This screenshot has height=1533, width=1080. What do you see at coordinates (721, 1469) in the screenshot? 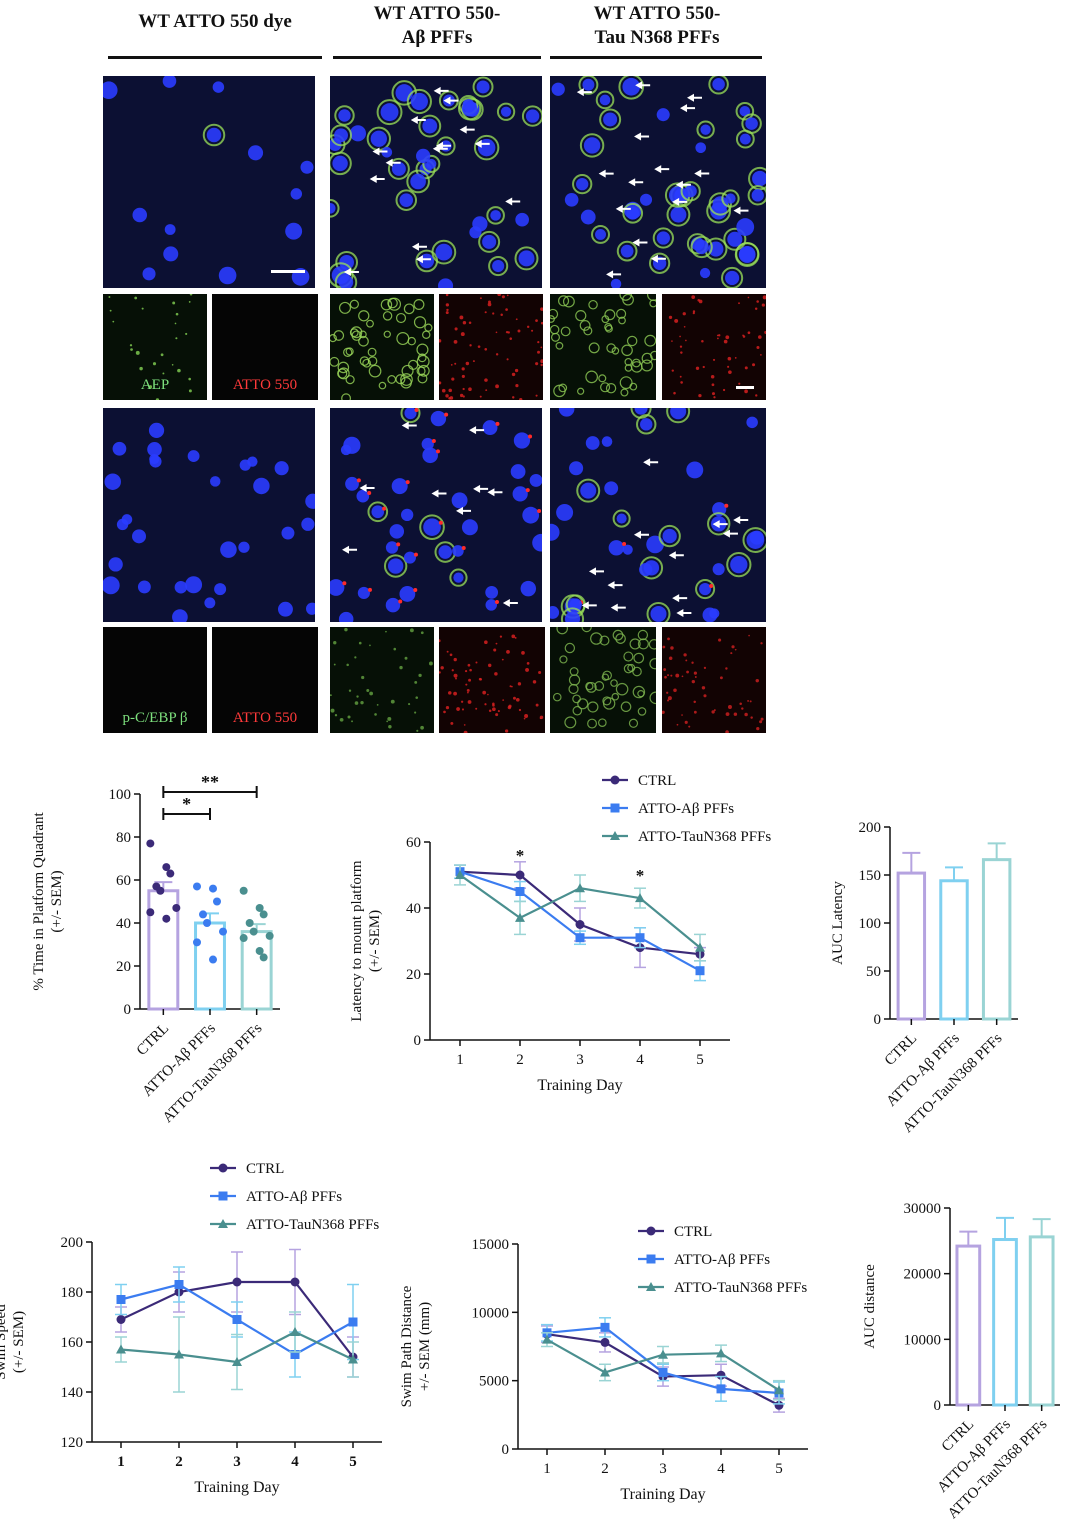
I see `x-tick-label: 4` at bounding box center [721, 1469].